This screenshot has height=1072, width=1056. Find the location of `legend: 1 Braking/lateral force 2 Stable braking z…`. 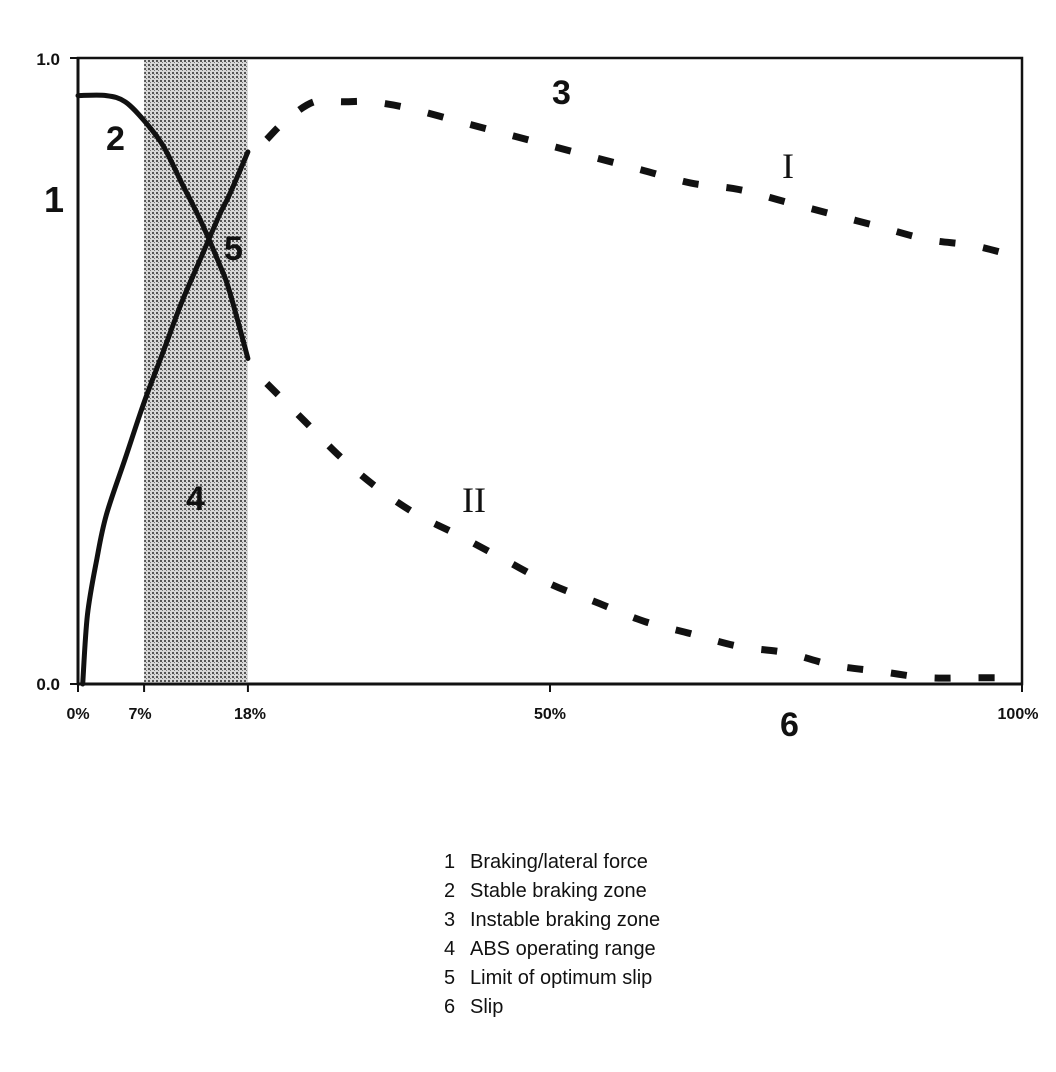

legend: 1 Braking/lateral force 2 Stable braking z… is located at coordinates (552, 935).